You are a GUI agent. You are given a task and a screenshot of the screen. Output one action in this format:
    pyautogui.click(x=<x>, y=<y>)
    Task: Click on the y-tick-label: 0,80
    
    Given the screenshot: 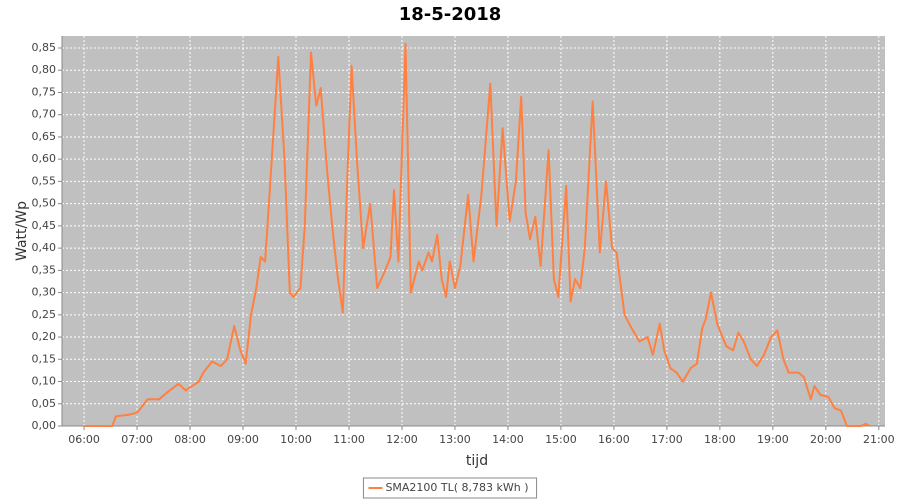 What is the action you would take?
    pyautogui.click(x=44, y=69)
    